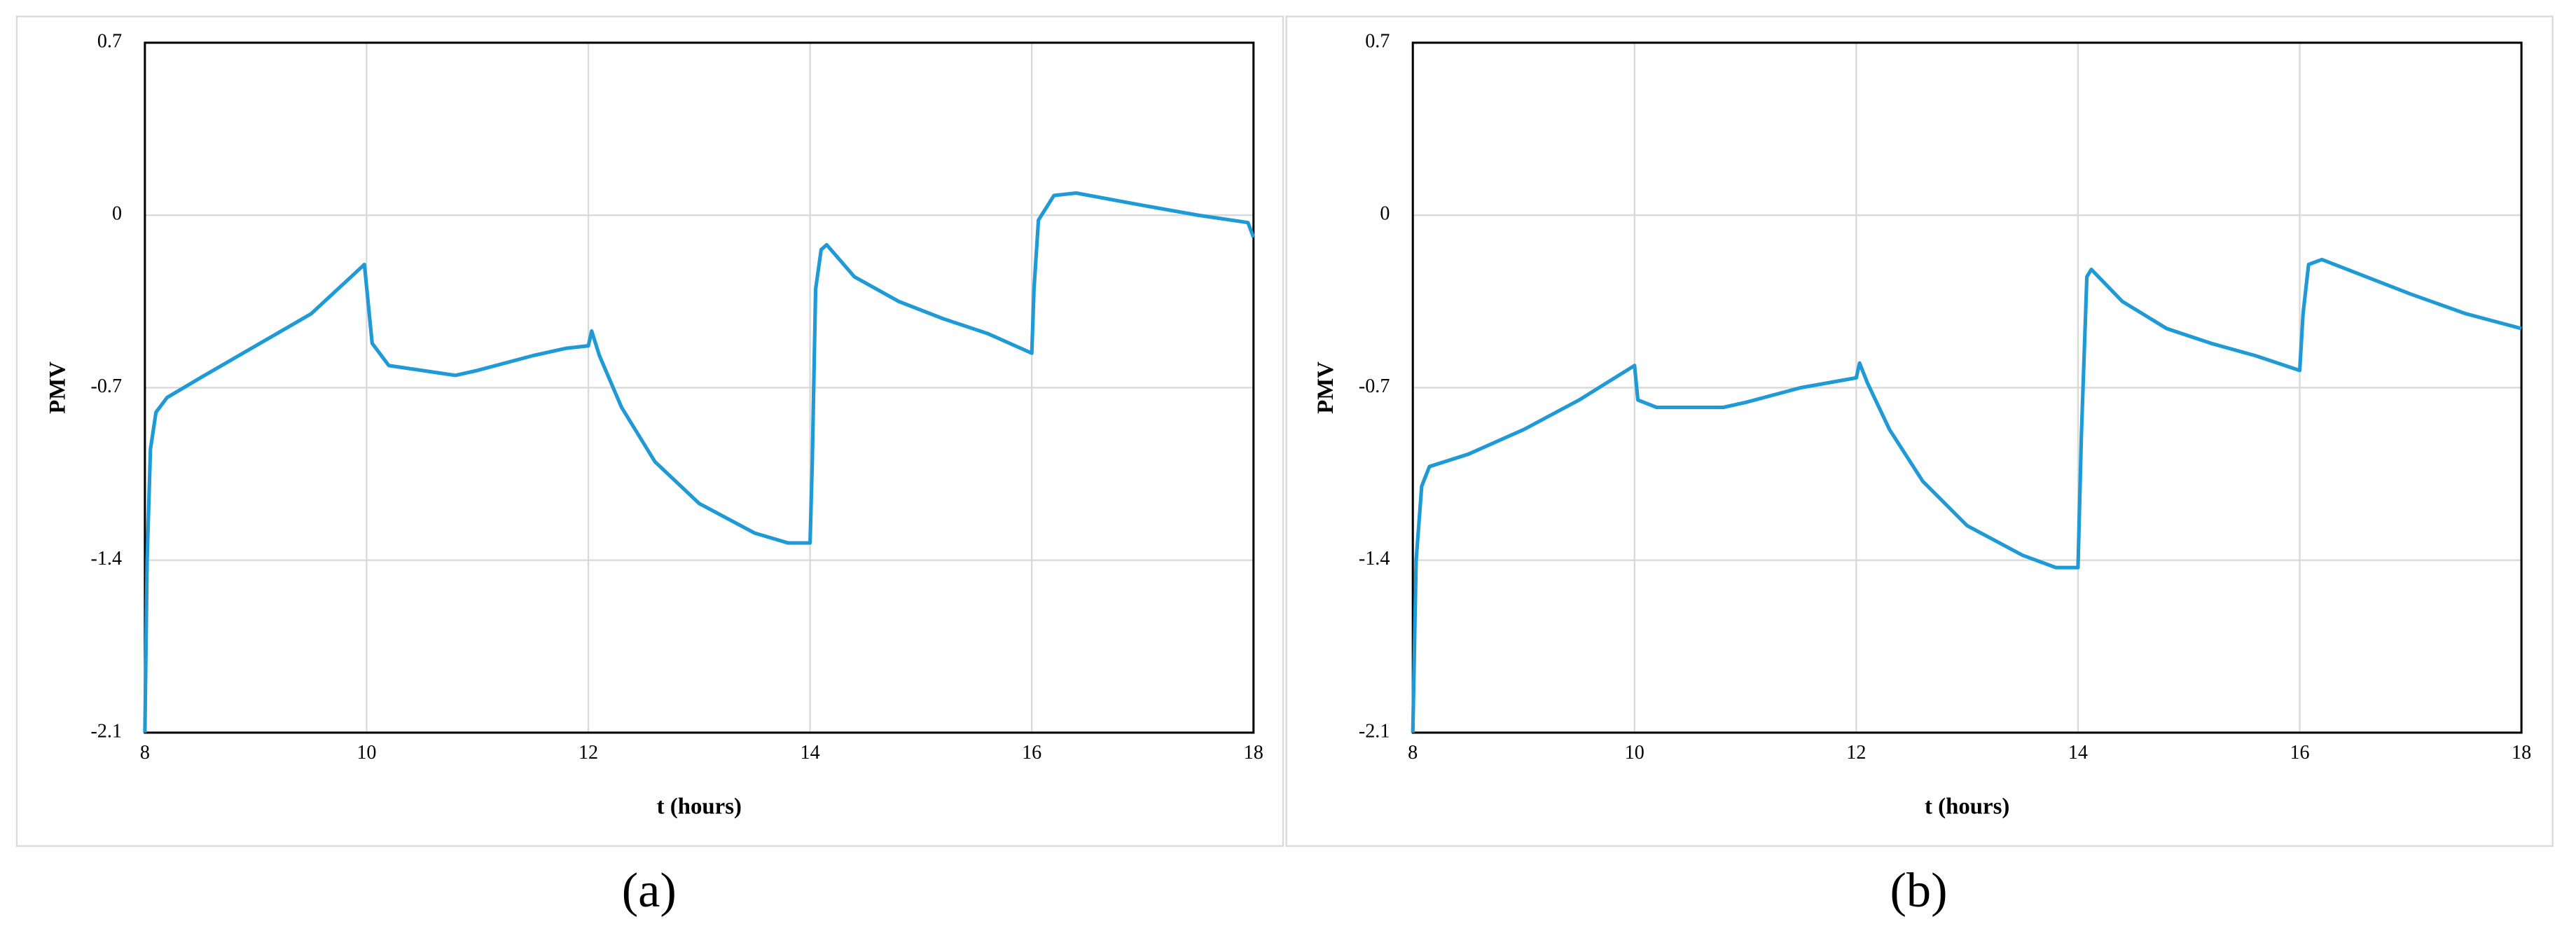  Describe the element at coordinates (1919, 890) in the screenshot. I see `panel-label: (b)` at that location.